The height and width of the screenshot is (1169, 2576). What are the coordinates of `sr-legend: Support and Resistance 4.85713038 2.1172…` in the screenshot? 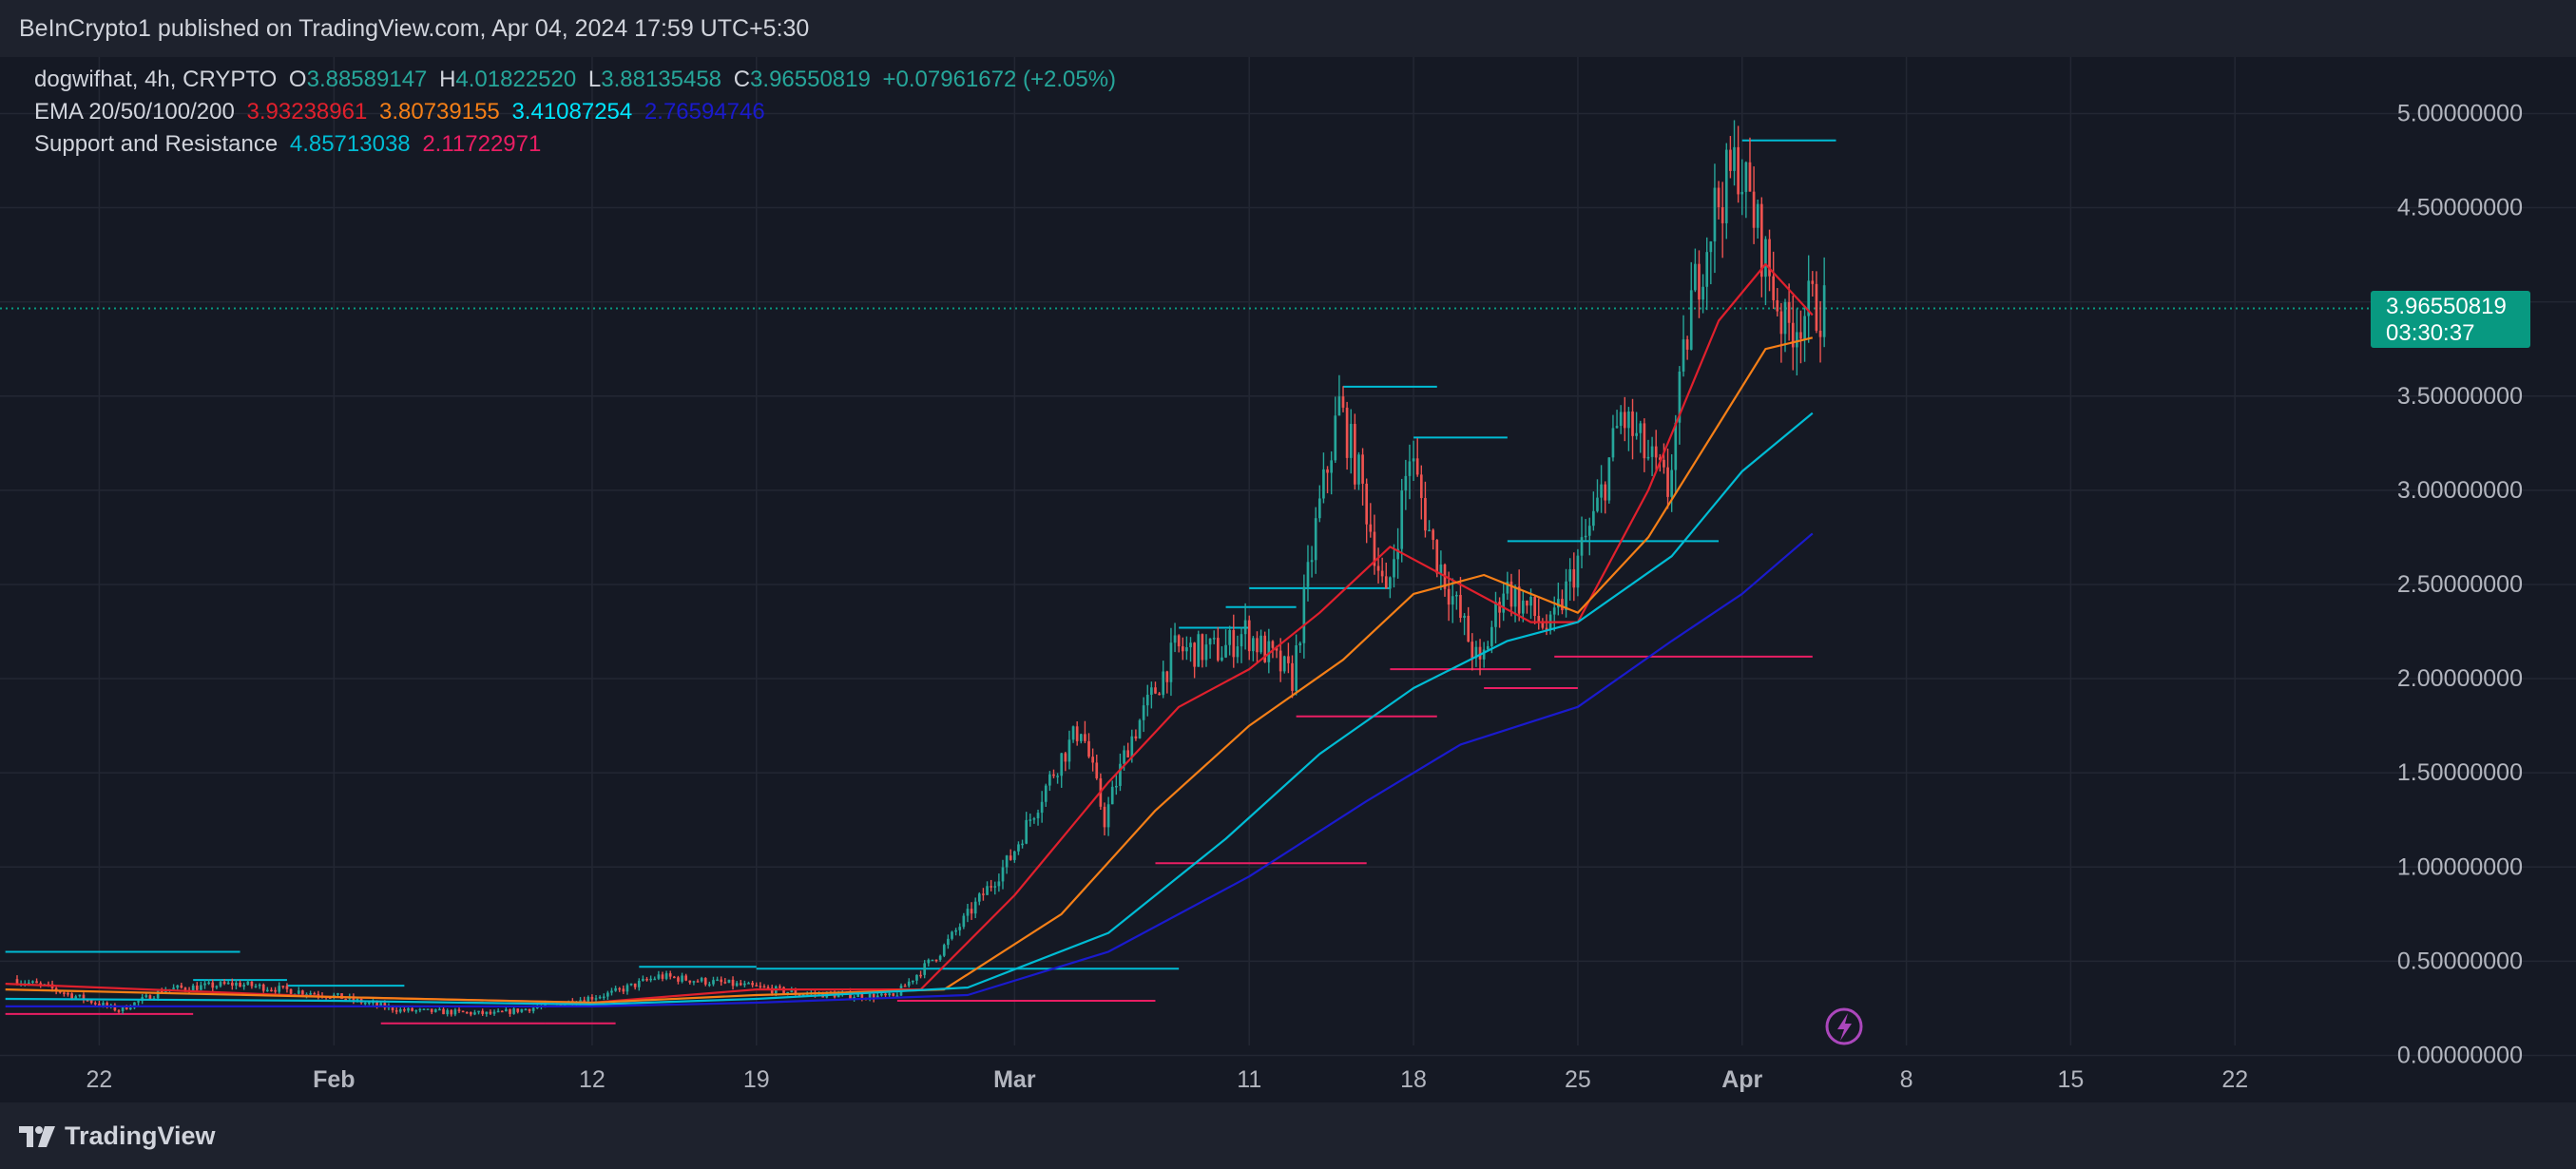 It's located at (290, 144).